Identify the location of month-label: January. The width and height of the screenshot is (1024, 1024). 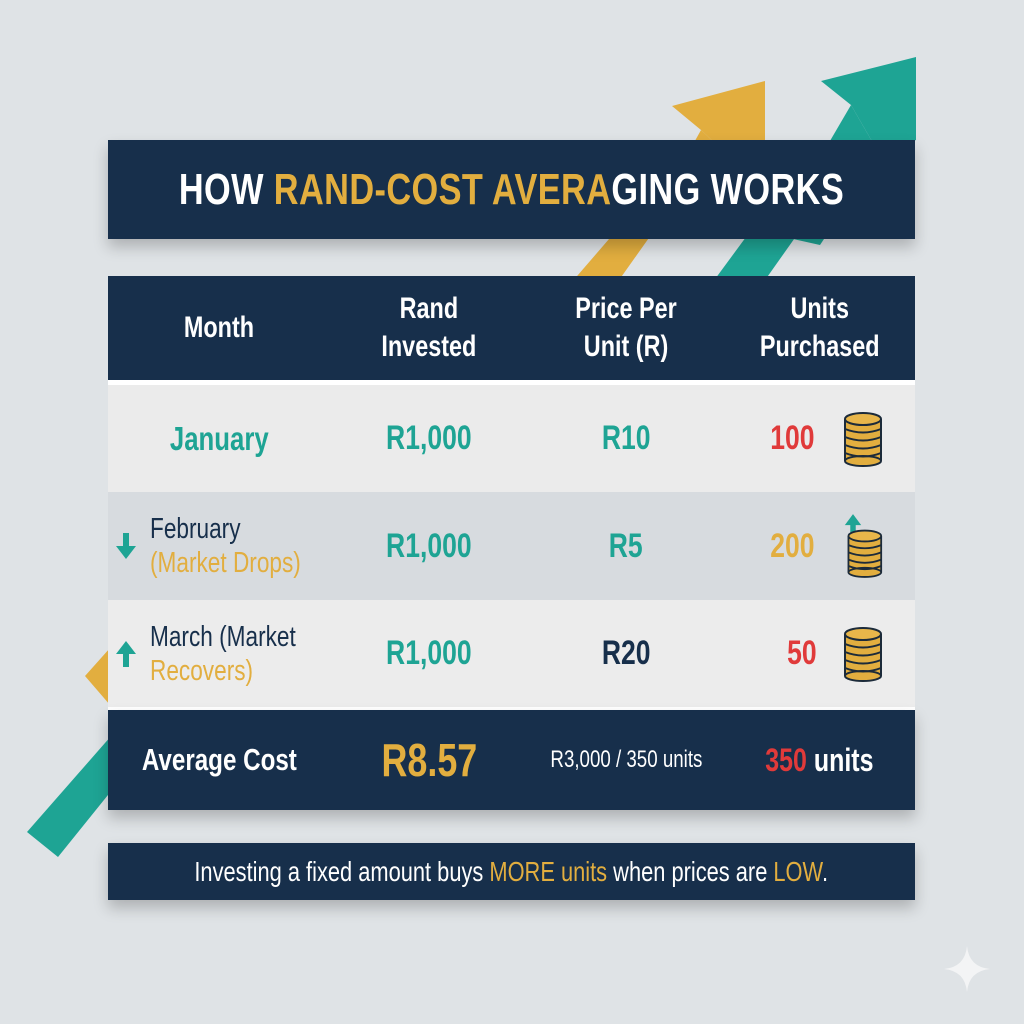
(219, 438).